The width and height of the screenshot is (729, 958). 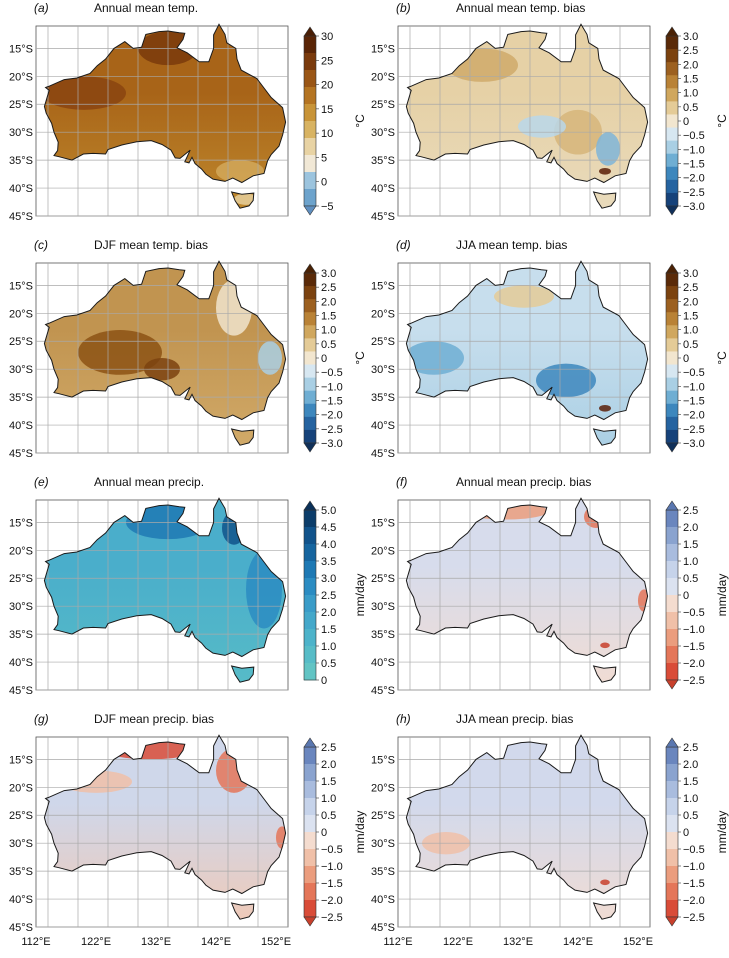 I want to click on colorbar: 30 25 20 15 10 5 0 −5 °C, so click(x=335, y=121).